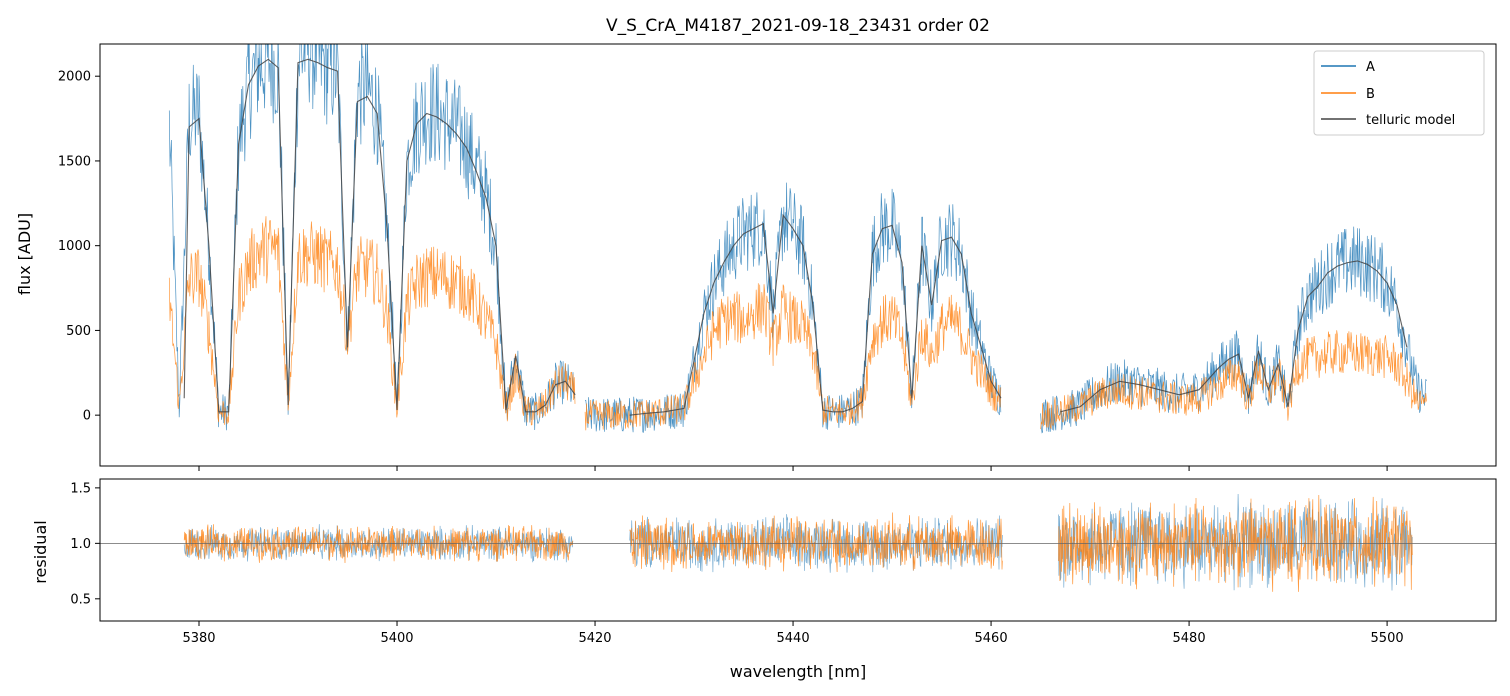 The width and height of the screenshot is (1510, 696). Describe the element at coordinates (80, 599) in the screenshot. I see `y-tick-label: 0.5` at that location.